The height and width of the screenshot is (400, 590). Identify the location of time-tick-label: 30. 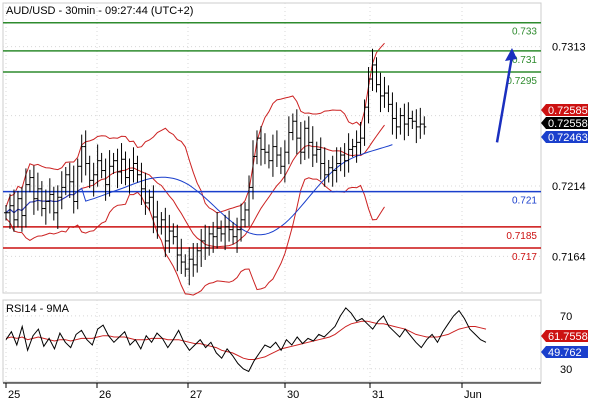
(293, 394).